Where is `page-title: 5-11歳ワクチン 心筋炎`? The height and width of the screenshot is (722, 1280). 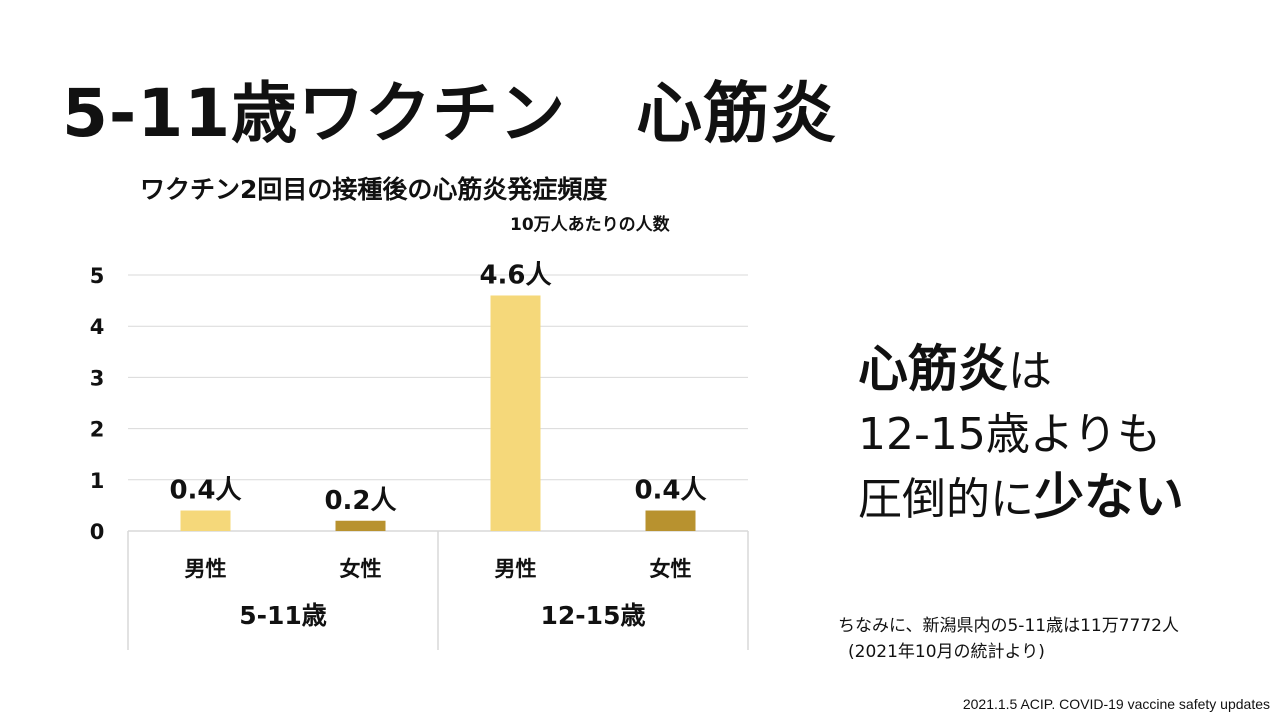 page-title: 5-11歳ワクチン 心筋炎 is located at coordinates (449, 108).